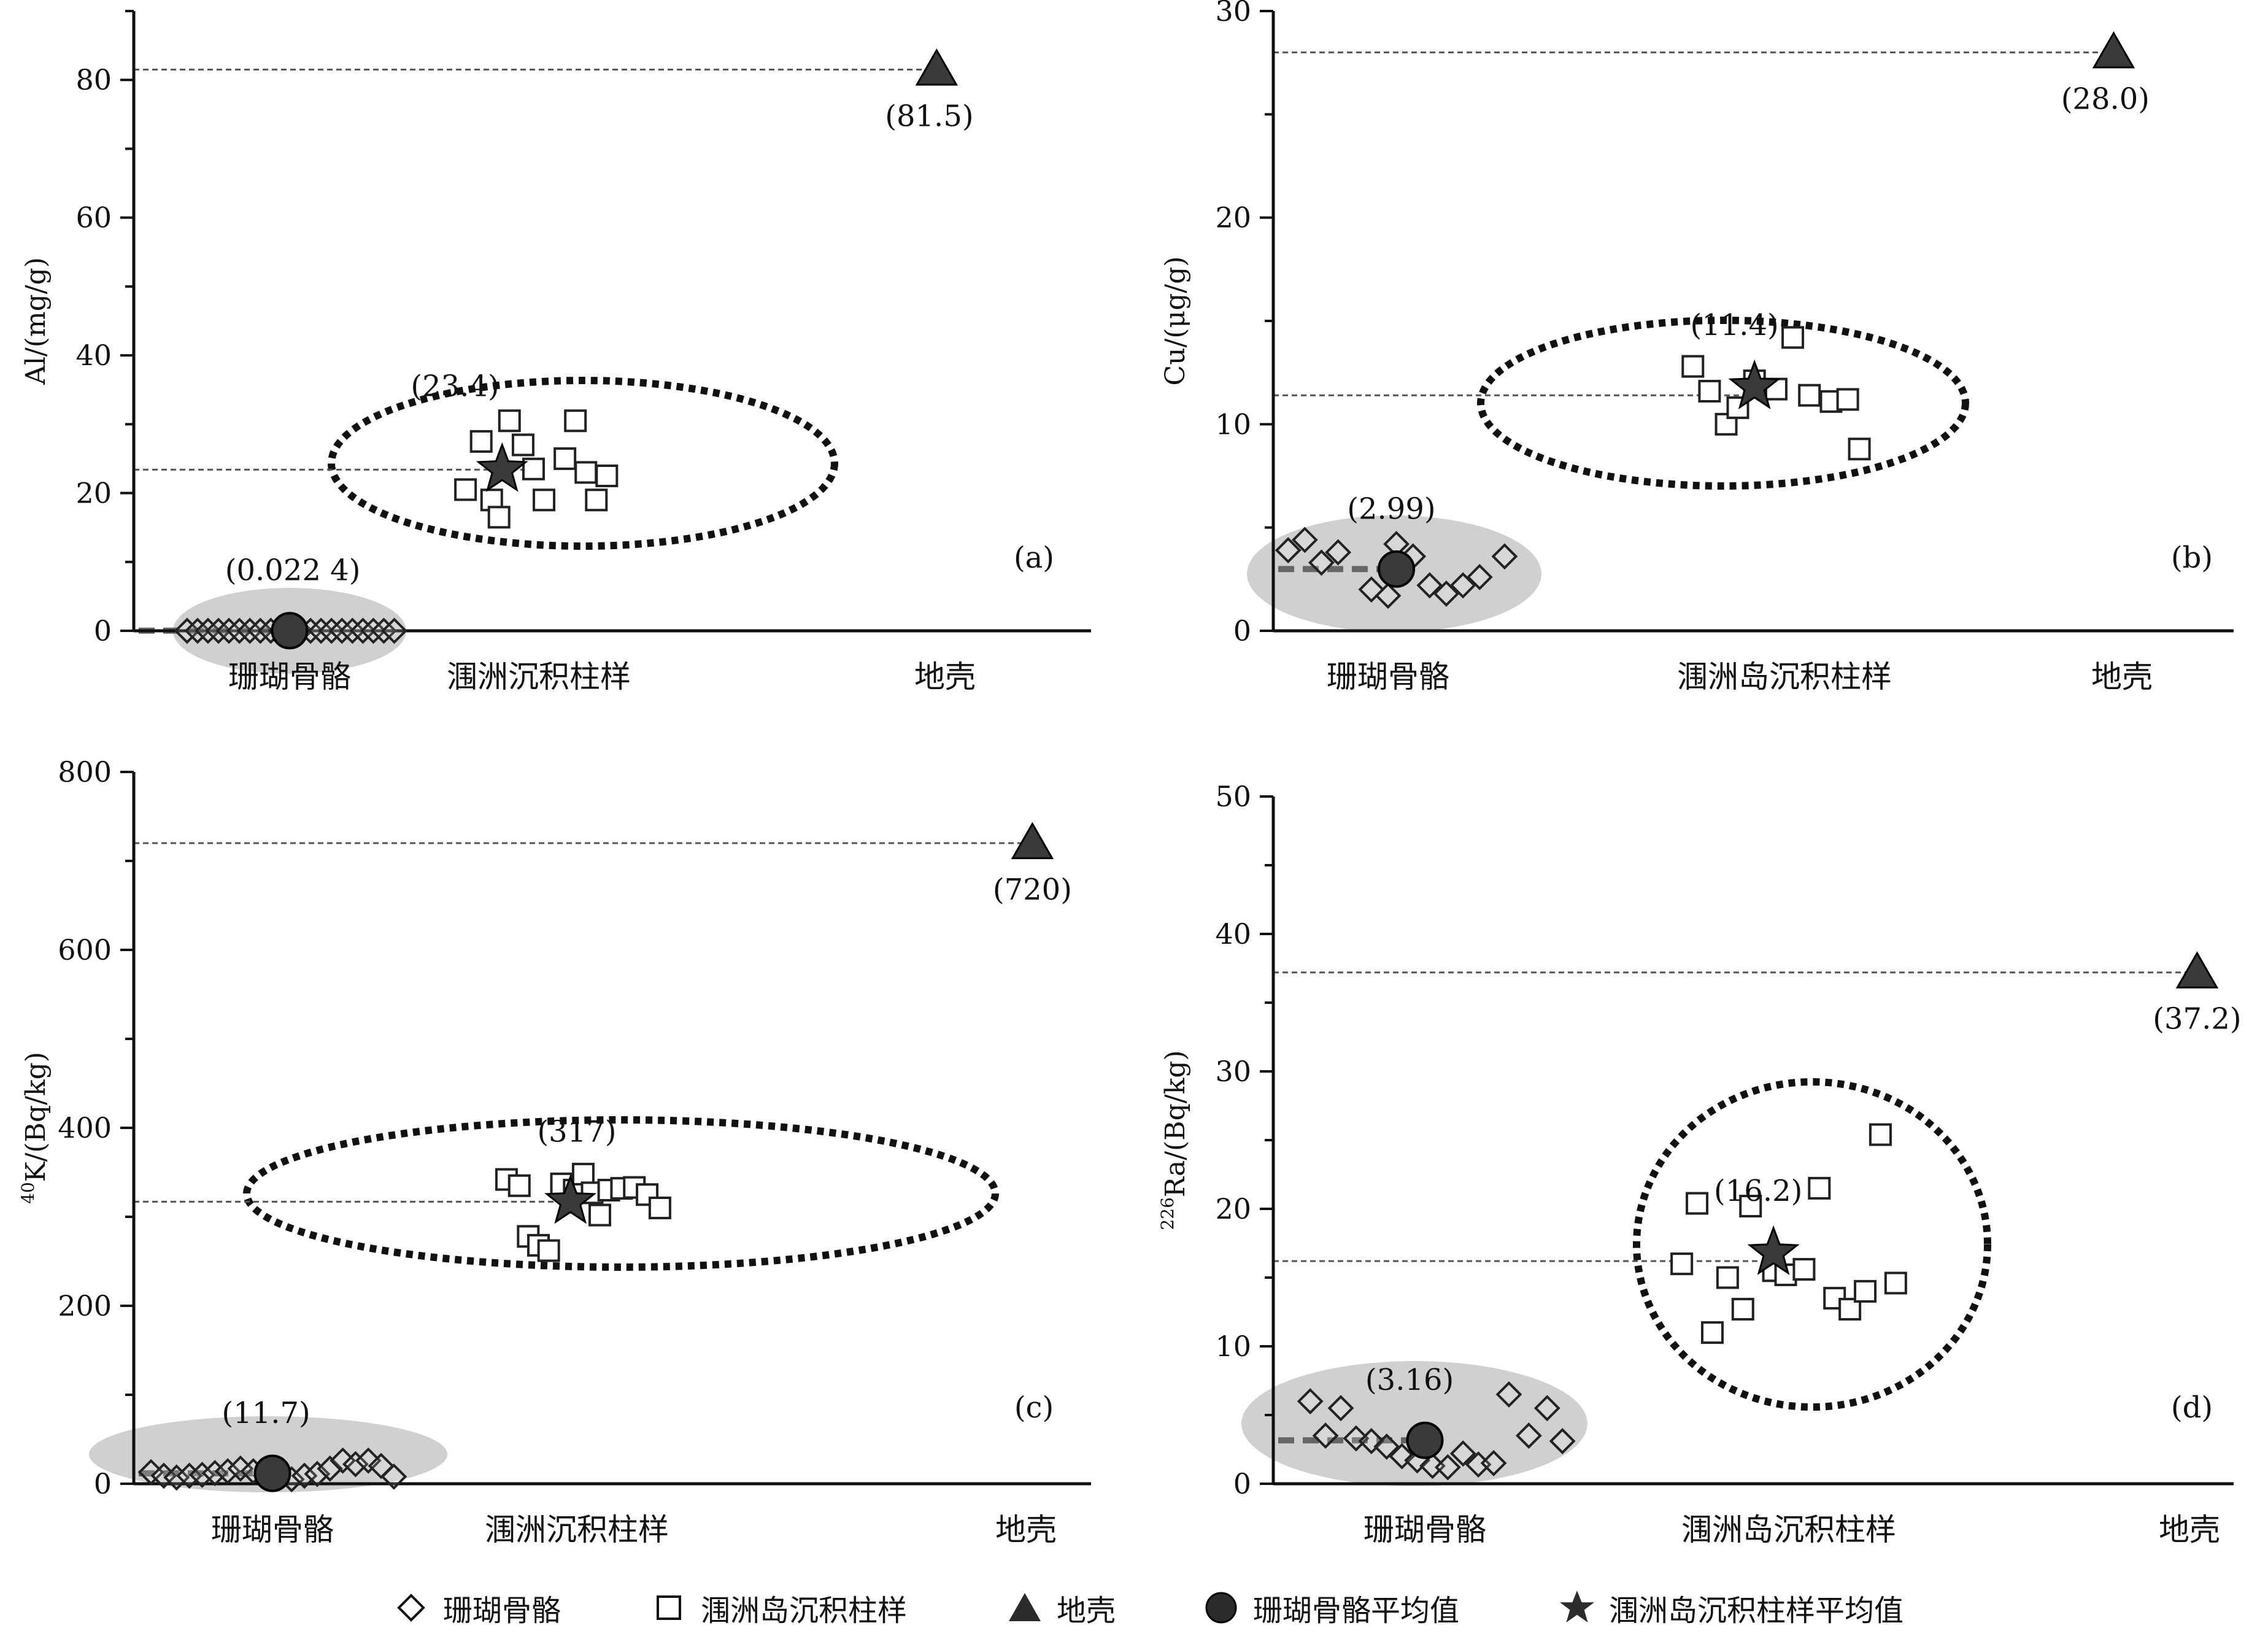 This screenshot has width=2268, height=1639. I want to click on star-icon, so click(1577, 1606).